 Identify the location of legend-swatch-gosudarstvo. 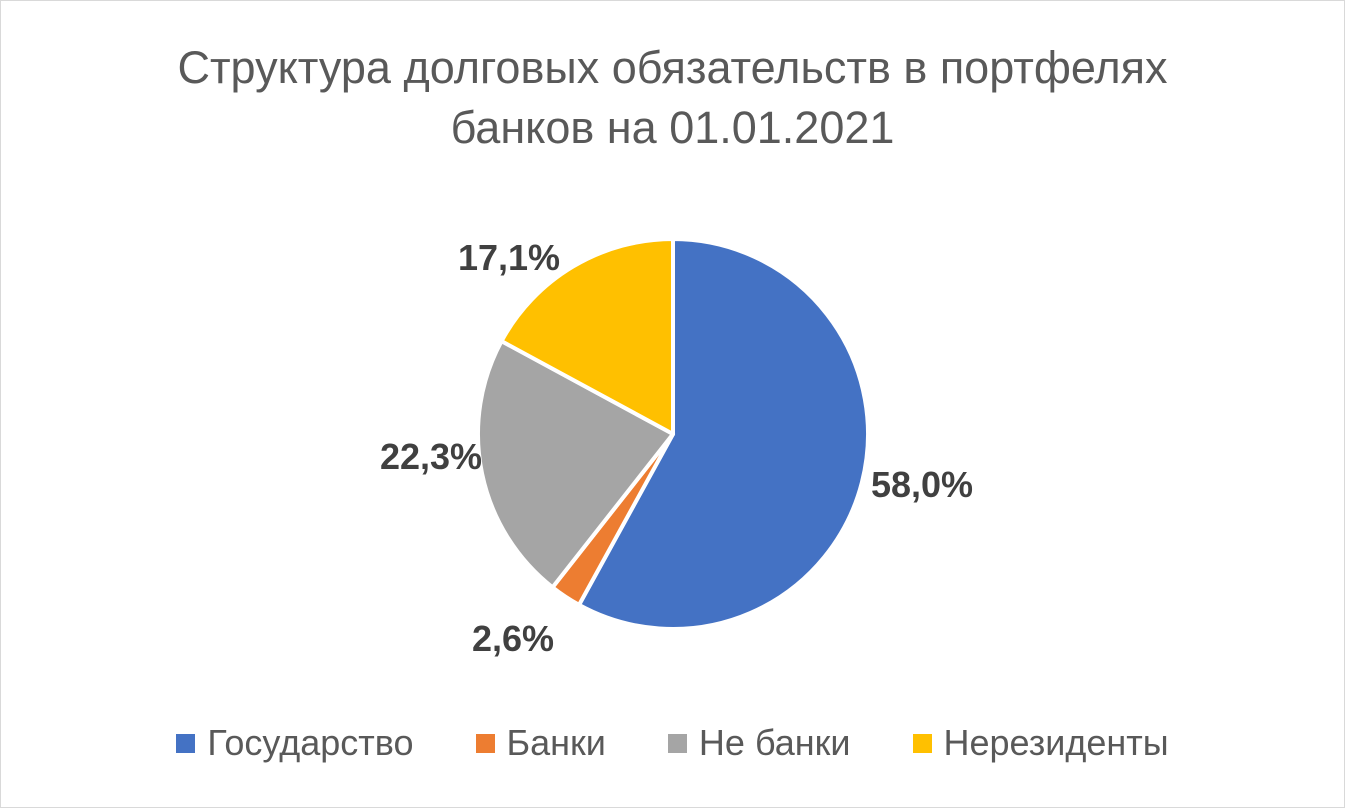
(186, 743).